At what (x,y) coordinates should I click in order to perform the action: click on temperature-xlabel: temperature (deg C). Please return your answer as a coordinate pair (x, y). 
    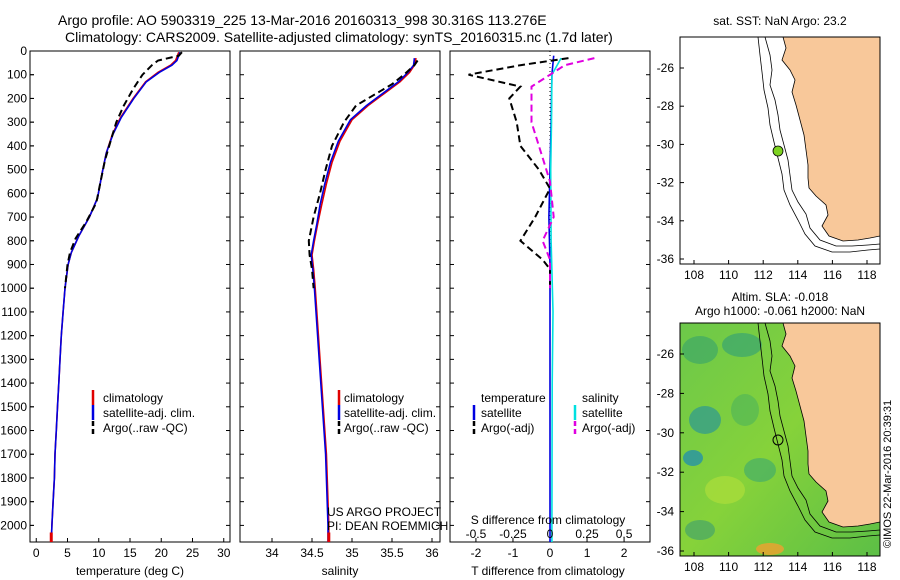
    Looking at the image, I should click on (130, 571).